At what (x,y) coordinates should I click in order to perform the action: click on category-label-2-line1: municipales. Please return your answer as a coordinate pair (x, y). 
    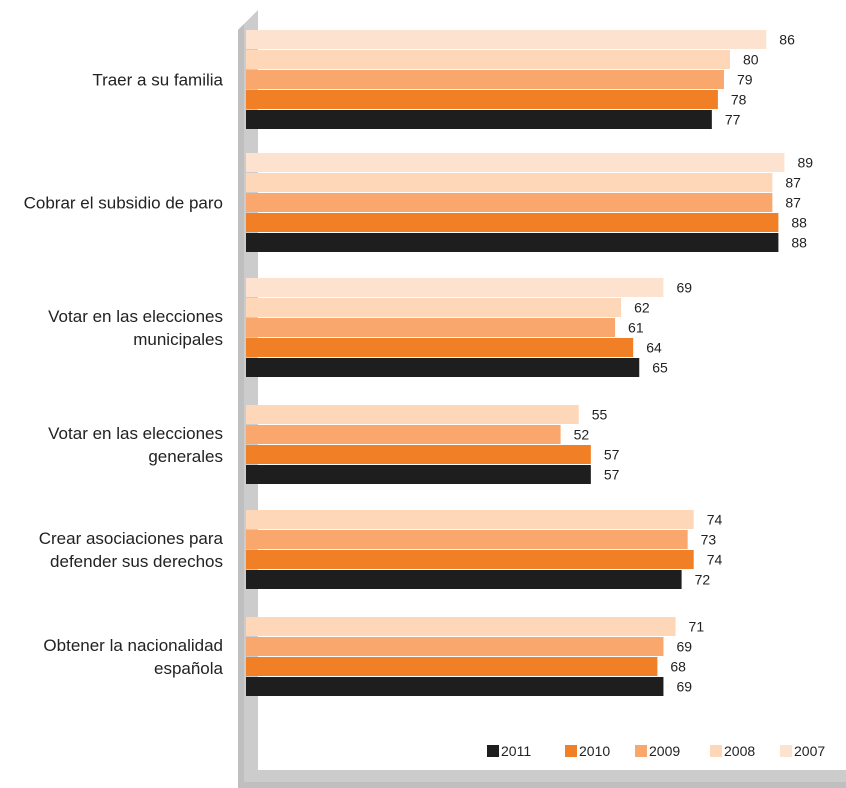
    Looking at the image, I should click on (178, 339).